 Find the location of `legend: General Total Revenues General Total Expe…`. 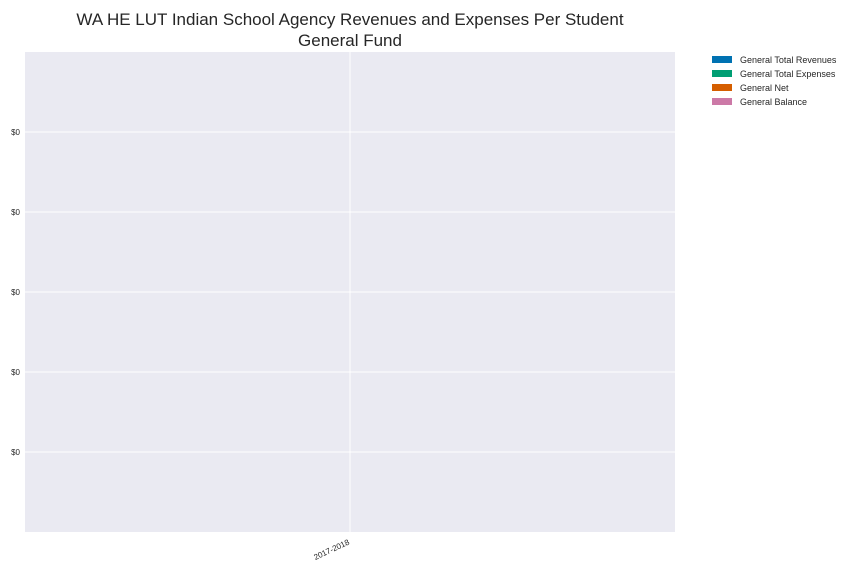

legend: General Total Revenues General Total Expe… is located at coordinates (774, 81).